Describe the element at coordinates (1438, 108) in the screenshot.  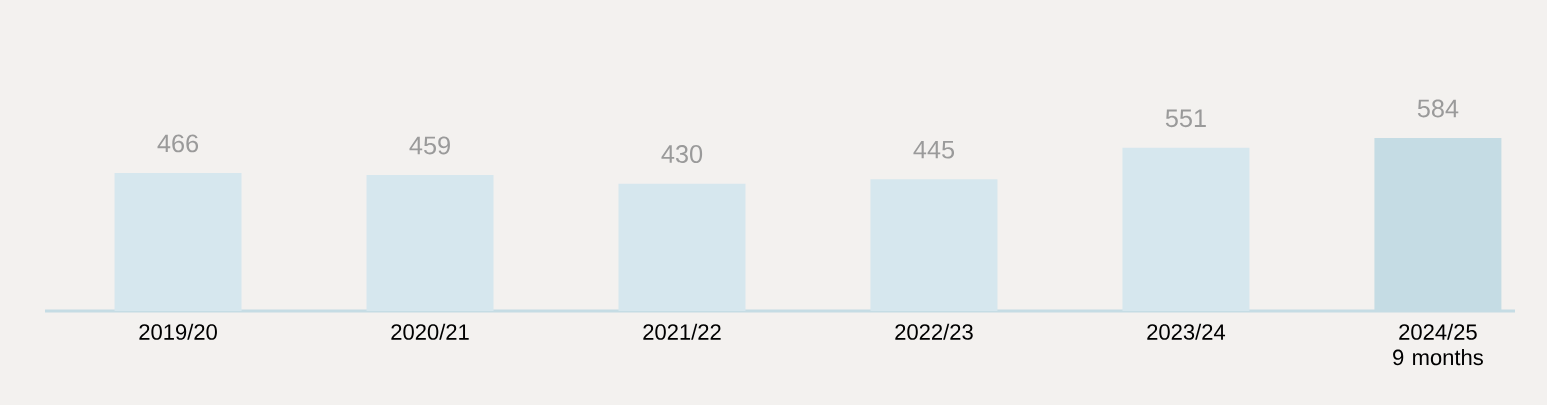
I see `data-label: 584` at that location.